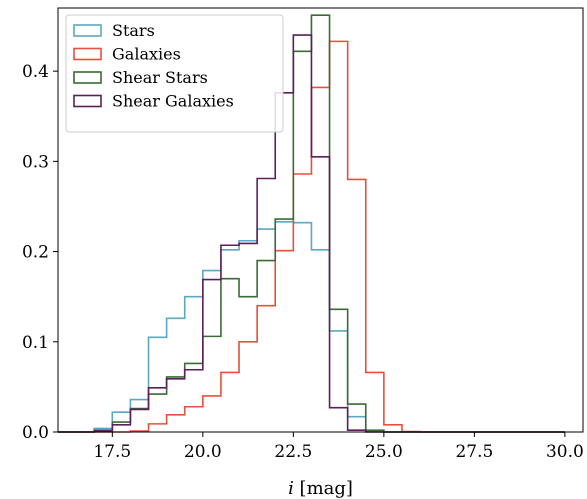 This screenshot has height=499, width=587. What do you see at coordinates (160, 77) in the screenshot?
I see `legend-label: Shear Stars` at bounding box center [160, 77].